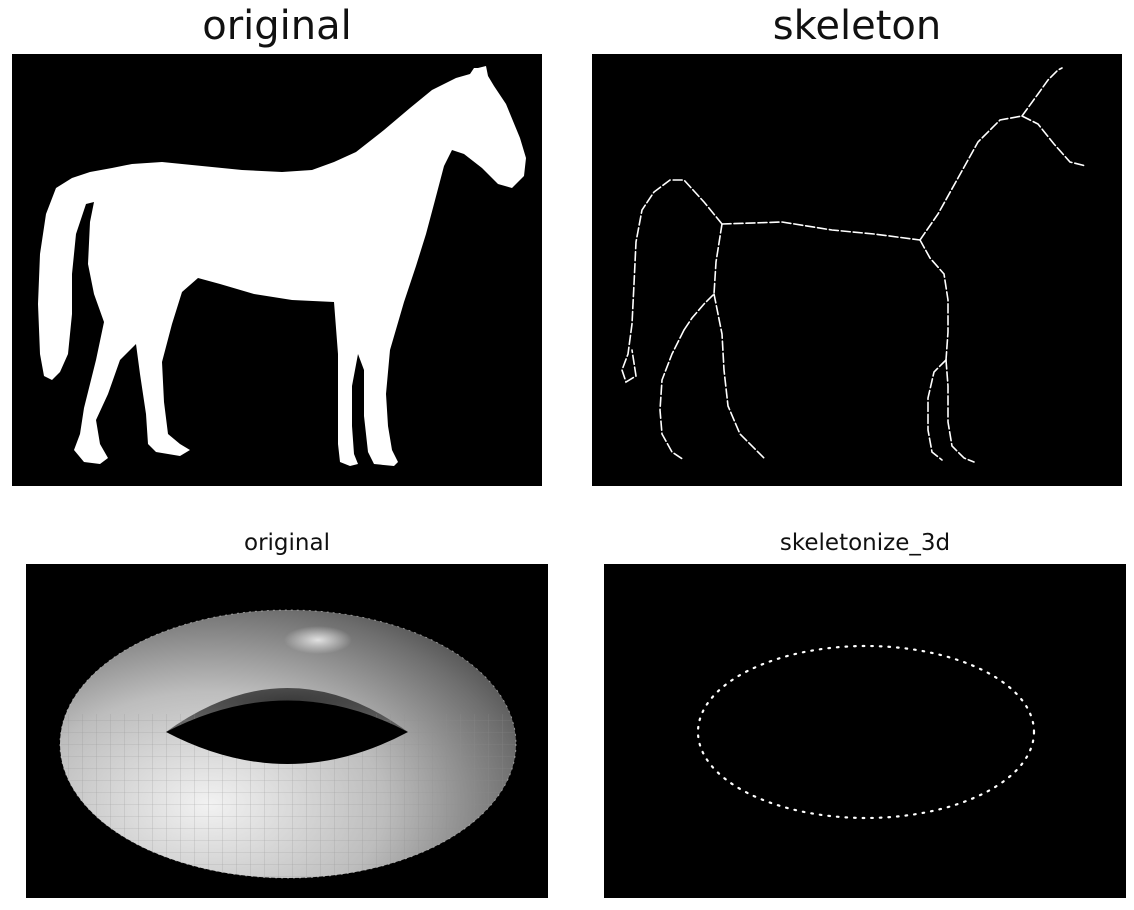 This screenshot has width=1134, height=910. Describe the element at coordinates (865, 543) in the screenshot. I see `panel-title-skeletonize-3d: skeletonize_3d` at that location.